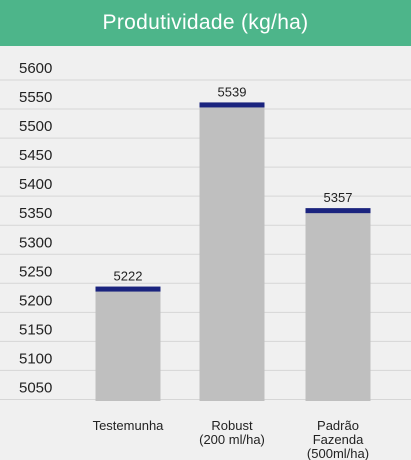 This screenshot has width=411, height=460. I want to click on y-tick-label: 5050, so click(35, 387).